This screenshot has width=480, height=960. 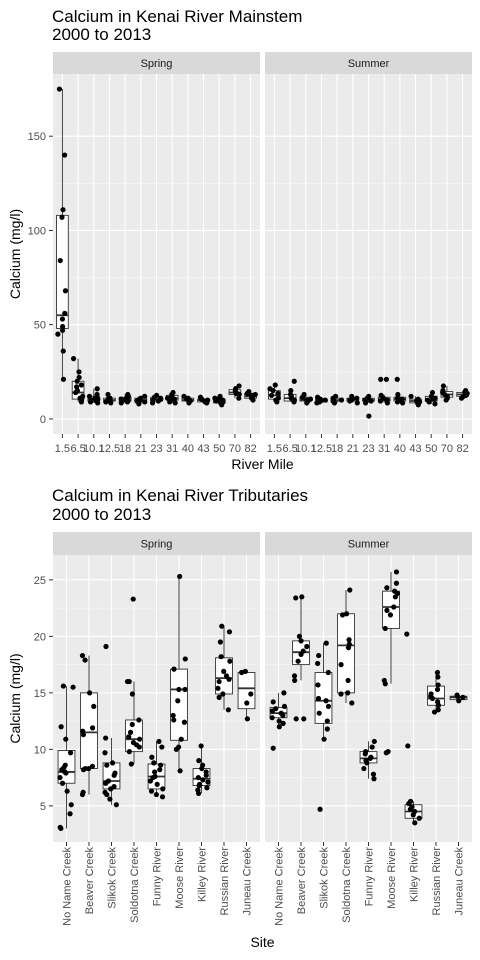 I want to click on y-tick-label: 50, so click(x=40, y=326).